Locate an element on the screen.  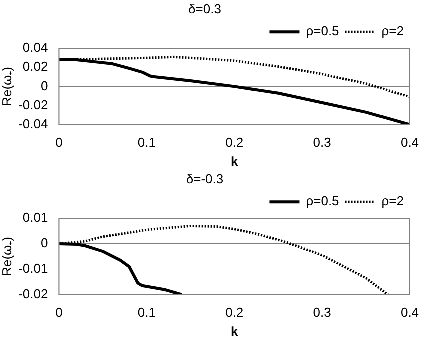
y-tick-label: 0.04 is located at coordinates (35, 48).